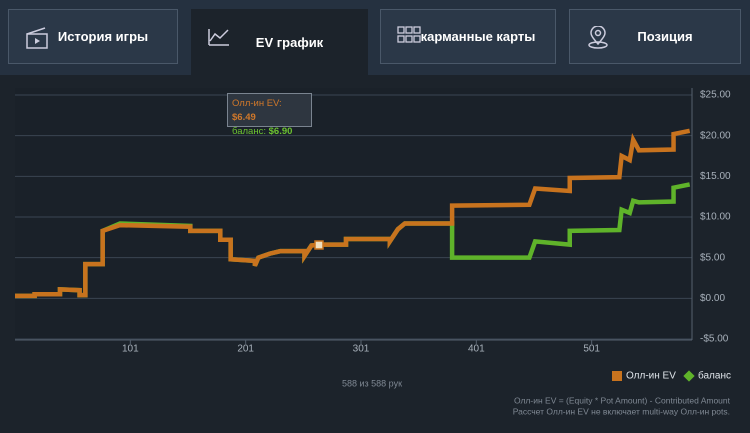 The width and height of the screenshot is (750, 433). What do you see at coordinates (245, 349) in the screenshot?
I see `x-tick-label: 201` at bounding box center [245, 349].